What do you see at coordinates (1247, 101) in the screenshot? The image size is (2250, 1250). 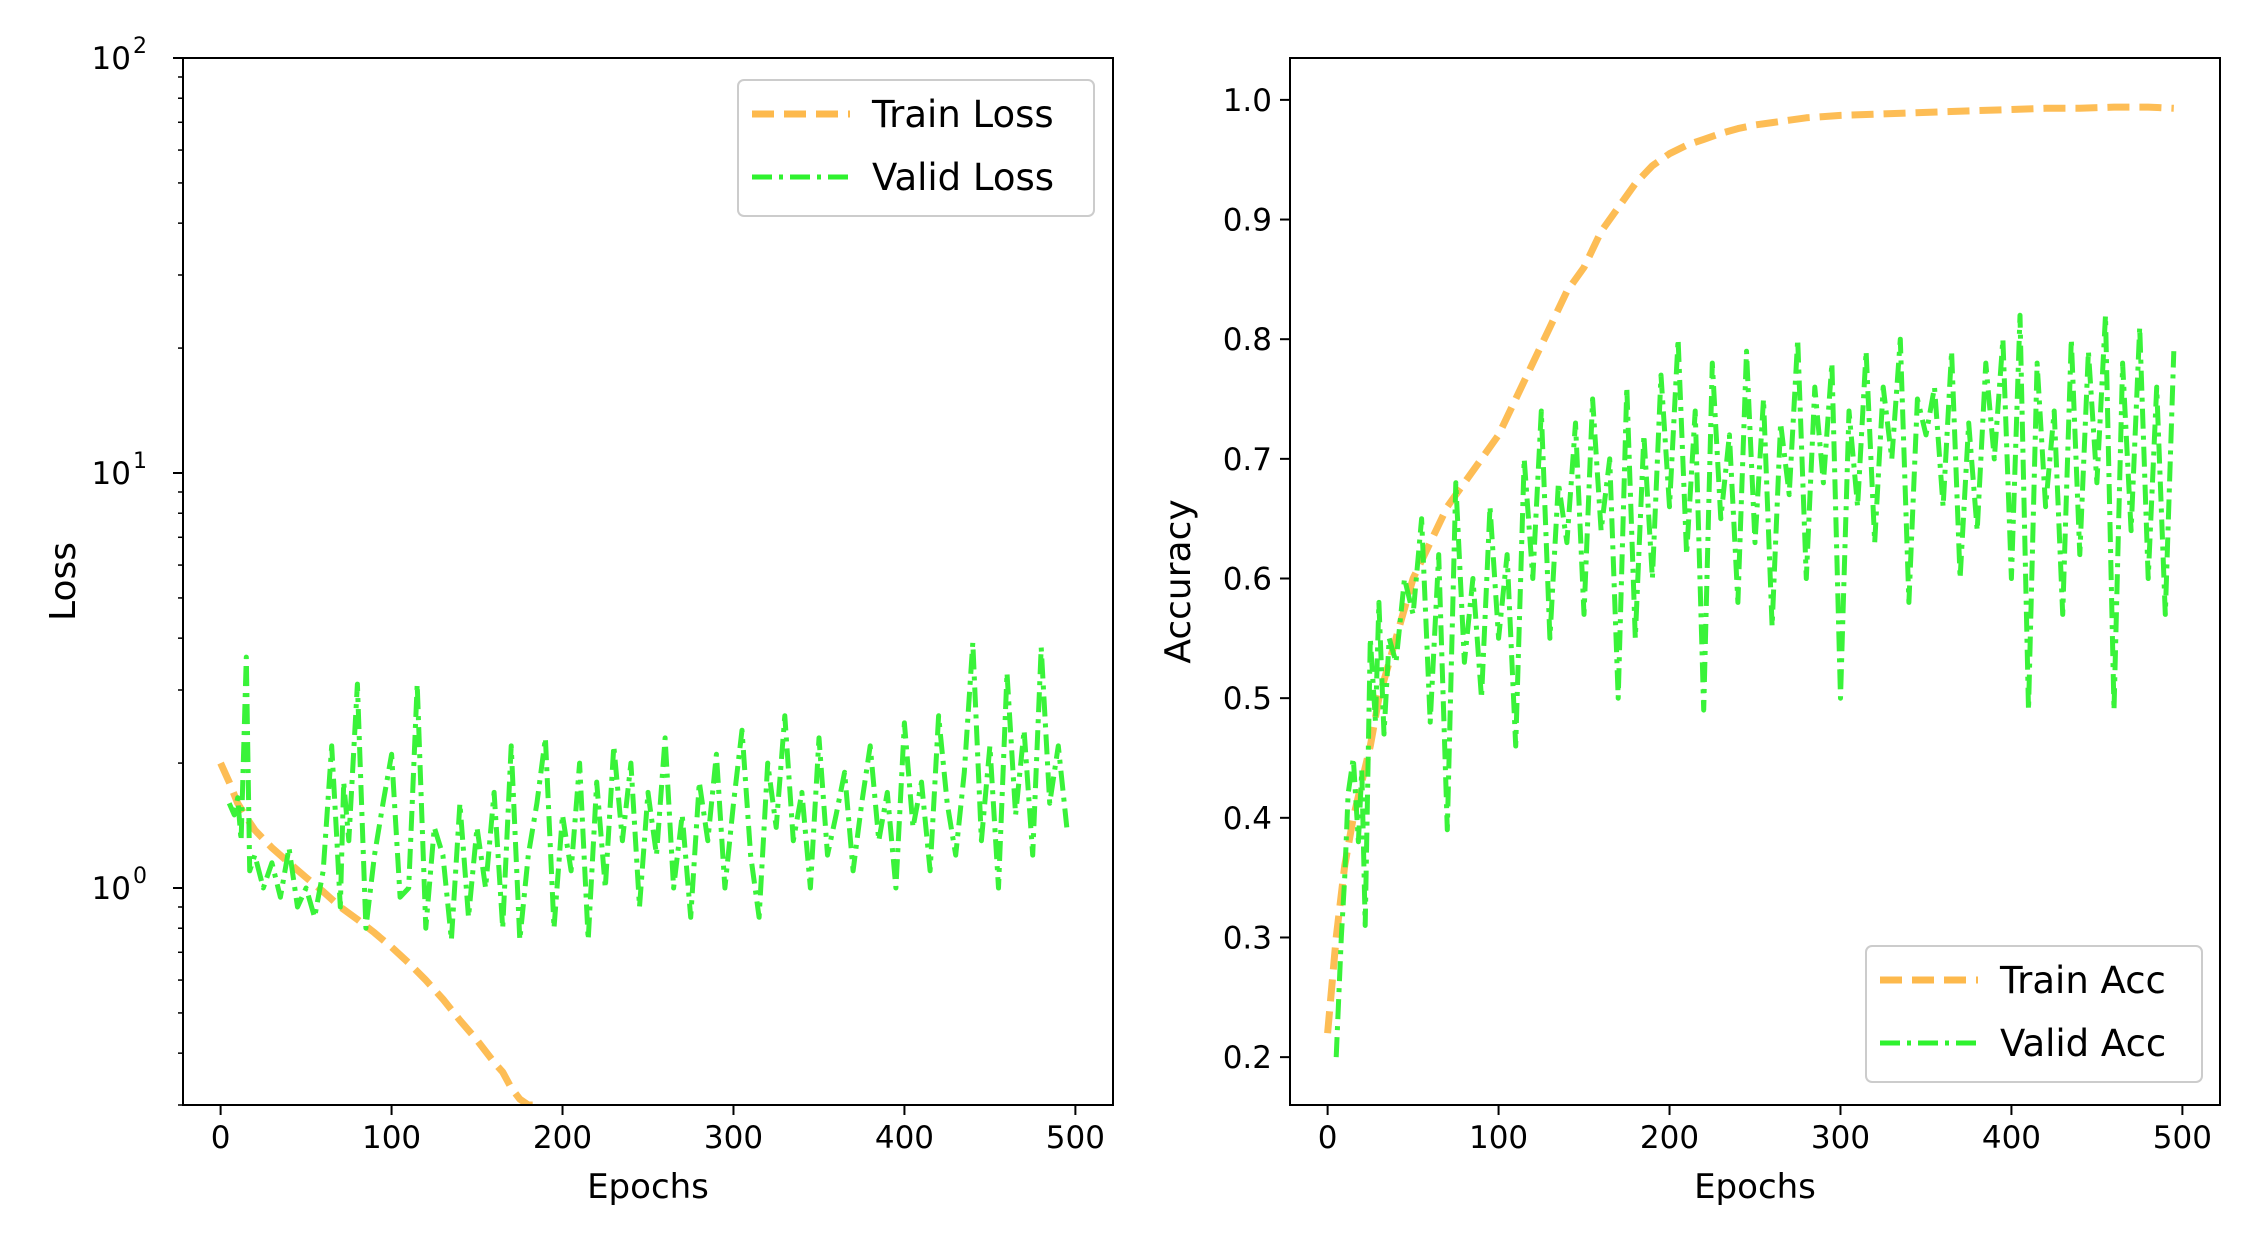 I see `y-tick-label: 1.0` at bounding box center [1247, 101].